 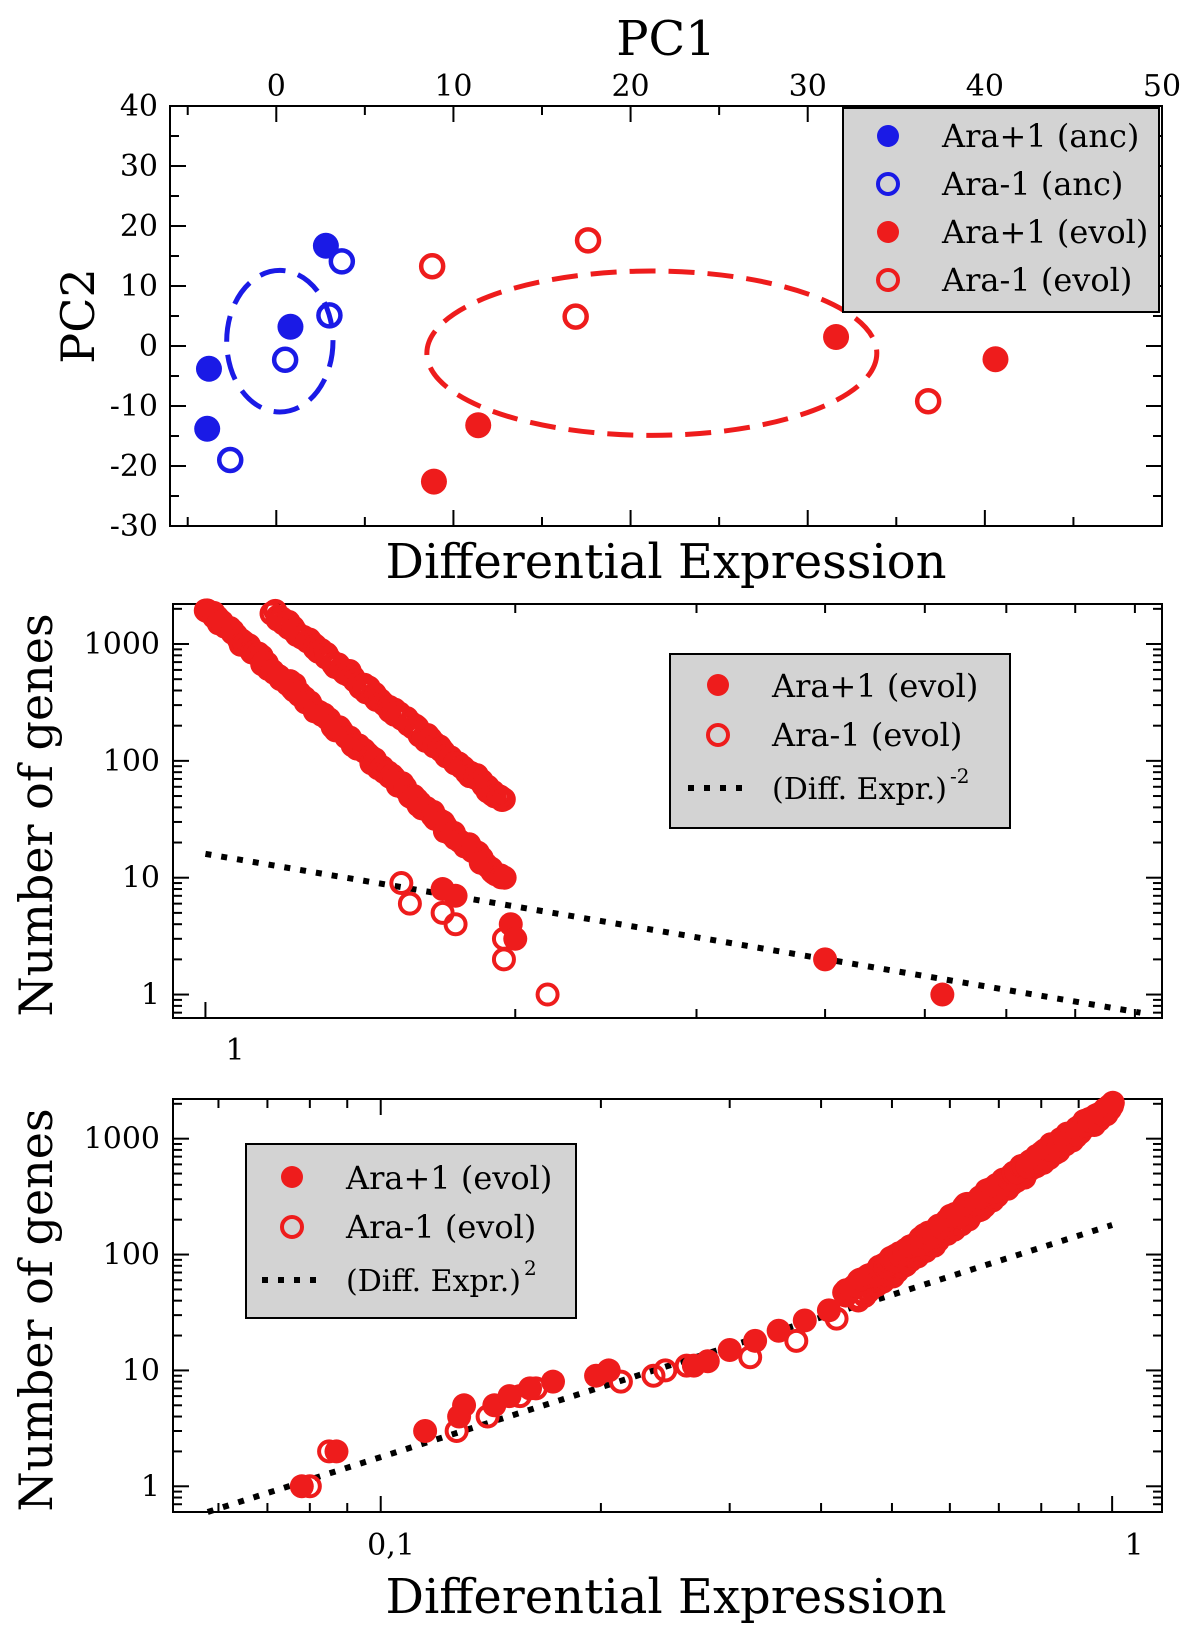 I want to click on pca-y-tick-label: -20, so click(x=134, y=466).